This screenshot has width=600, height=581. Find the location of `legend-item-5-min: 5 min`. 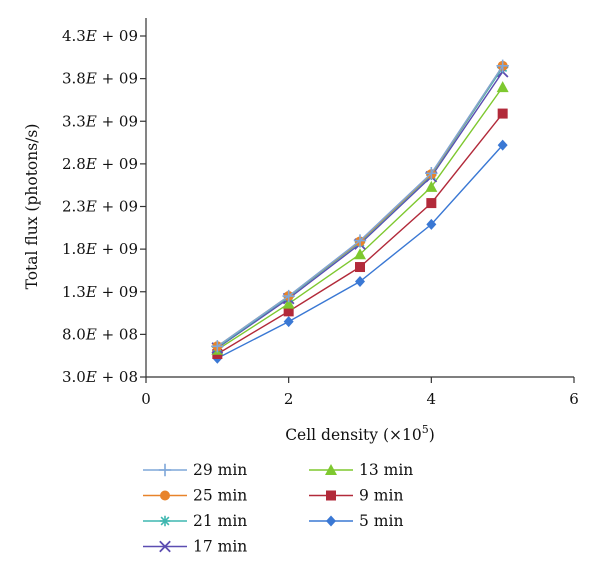

legend-item-5-min: 5 min is located at coordinates (356, 521).